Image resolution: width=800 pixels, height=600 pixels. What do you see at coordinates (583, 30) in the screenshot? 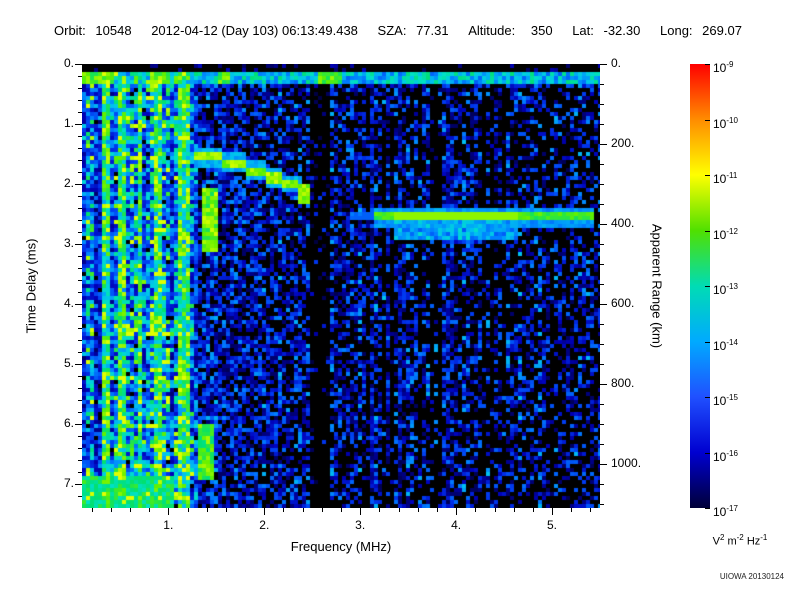
I see `lat-label: Lat:` at bounding box center [583, 30].